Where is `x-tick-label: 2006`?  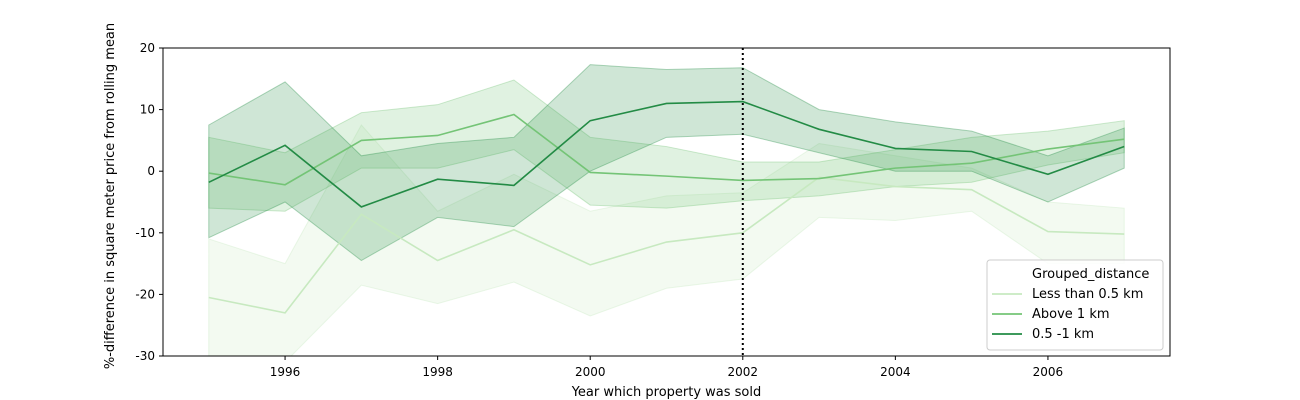
x-tick-label: 2006 is located at coordinates (1048, 372).